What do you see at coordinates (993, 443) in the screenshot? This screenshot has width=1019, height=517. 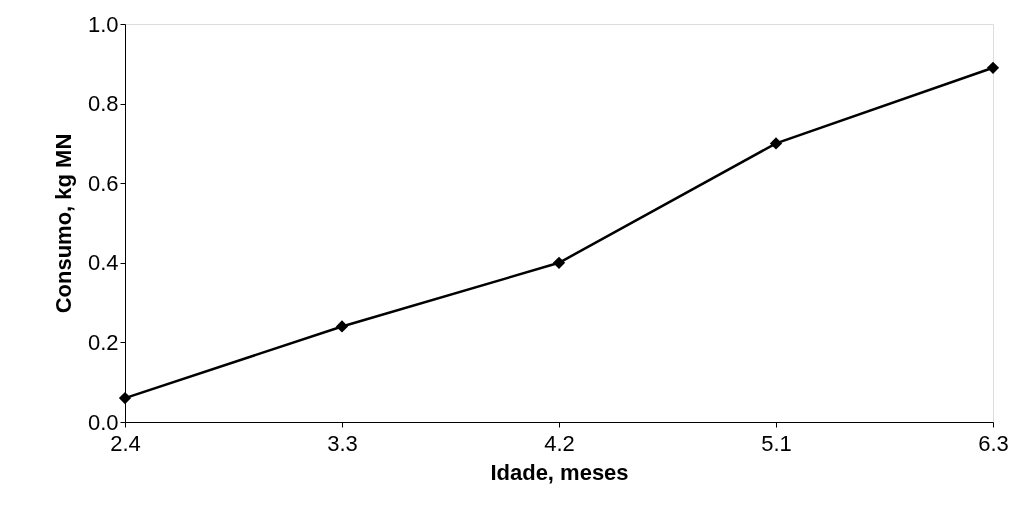 I see `x-tick-label: 6.3` at bounding box center [993, 443].